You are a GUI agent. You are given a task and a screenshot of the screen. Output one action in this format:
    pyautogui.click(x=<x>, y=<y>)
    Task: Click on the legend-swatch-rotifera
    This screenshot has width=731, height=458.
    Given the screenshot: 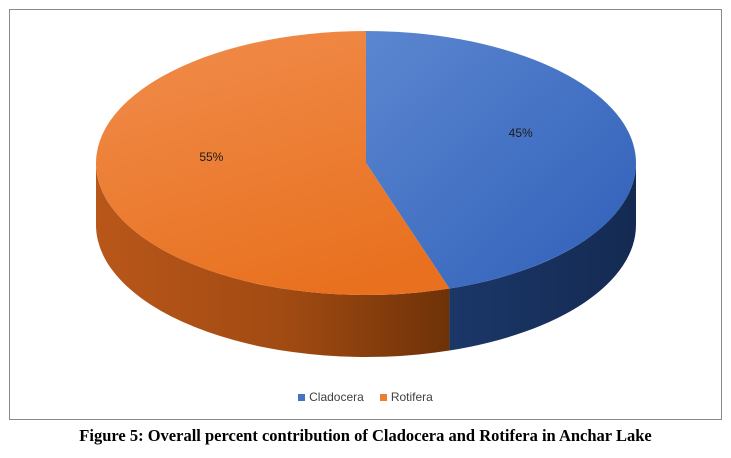 What is the action you would take?
    pyautogui.click(x=383, y=397)
    